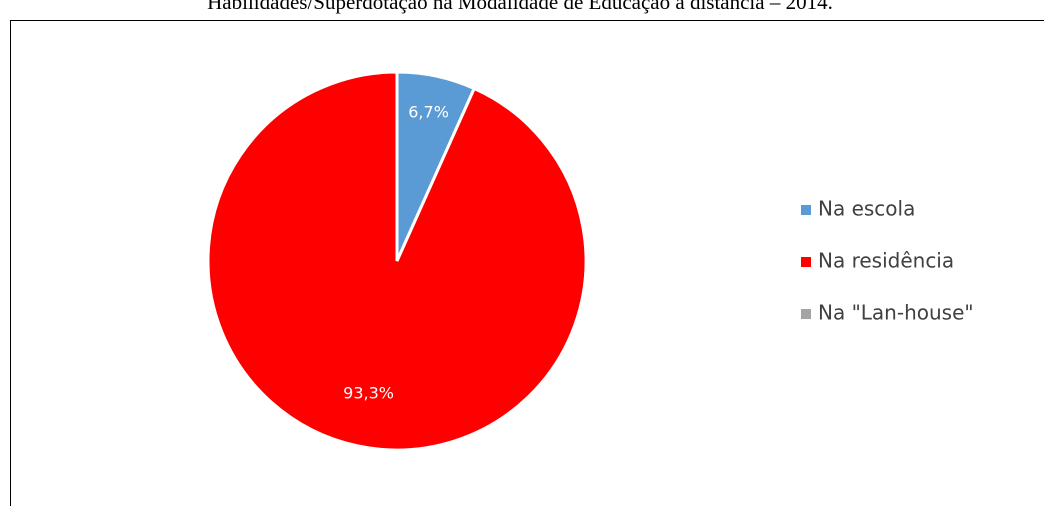 The image size is (1044, 506). I want to click on data-label: 6,7%, so click(428, 112).